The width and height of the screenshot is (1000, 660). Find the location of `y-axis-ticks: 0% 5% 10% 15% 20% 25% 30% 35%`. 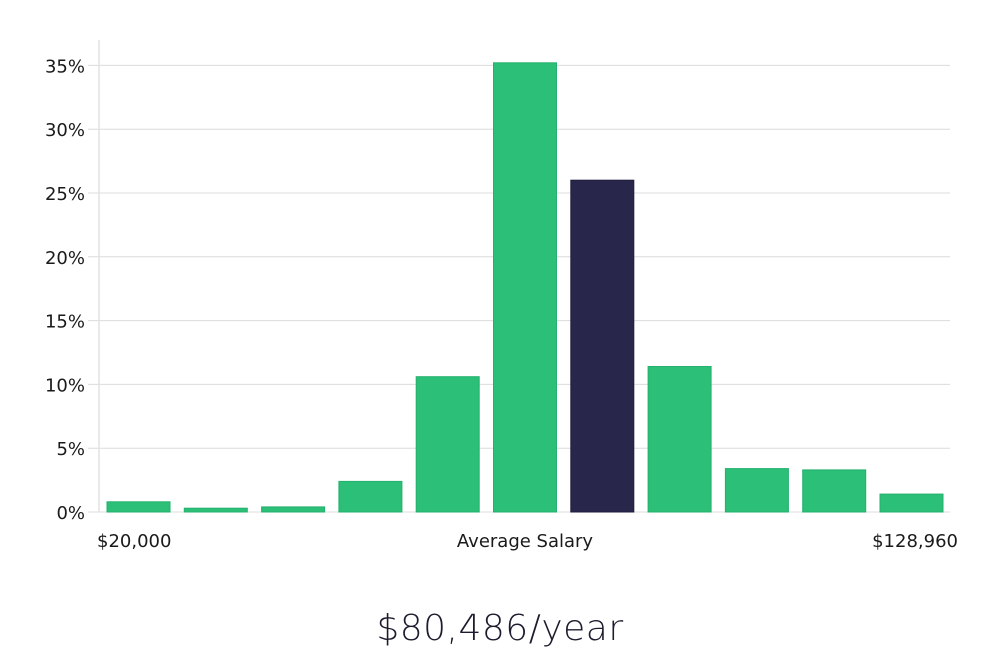

y-axis-ticks: 0% 5% 10% 15% 20% 25% 30% 35% is located at coordinates (65, 290).